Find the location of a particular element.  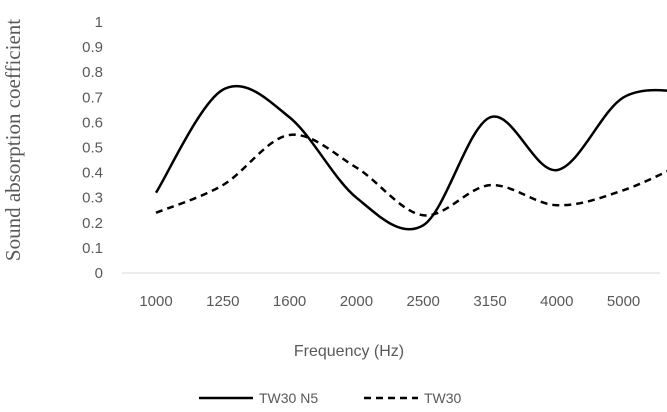

y-axis-tick-labels: 0 0.1 0.2 0.3 0.4 0.5 0.6 0.7 0.8 0.9 1 is located at coordinates (92, 148).